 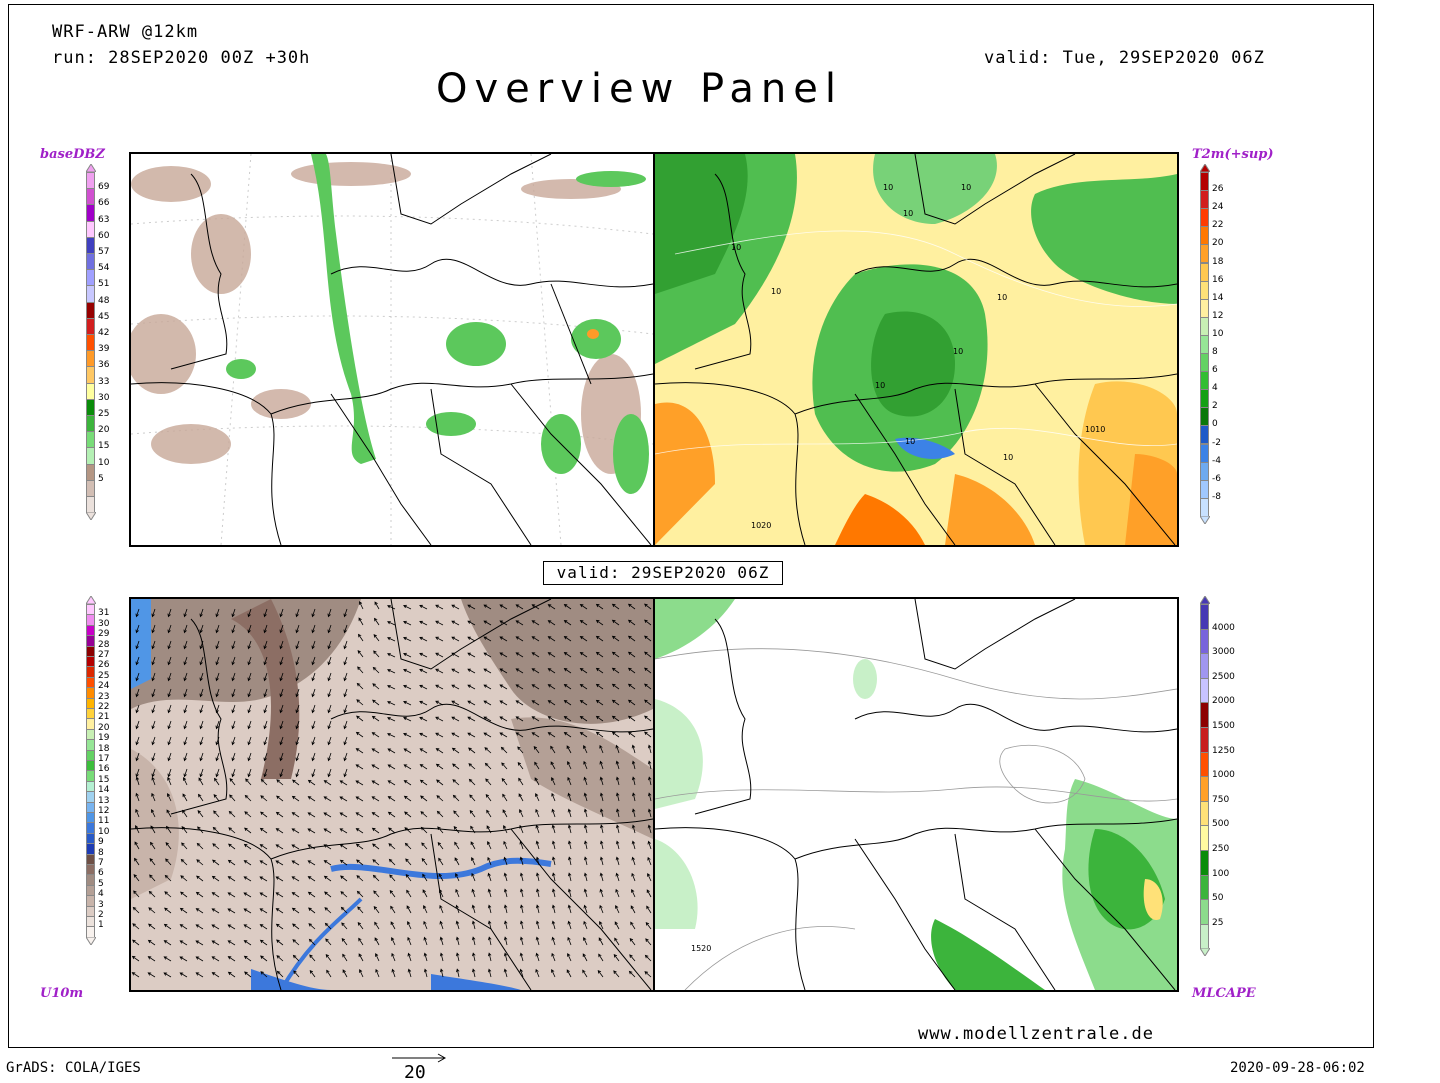 I want to click on colorbar-label: 18, so click(x=104, y=748).